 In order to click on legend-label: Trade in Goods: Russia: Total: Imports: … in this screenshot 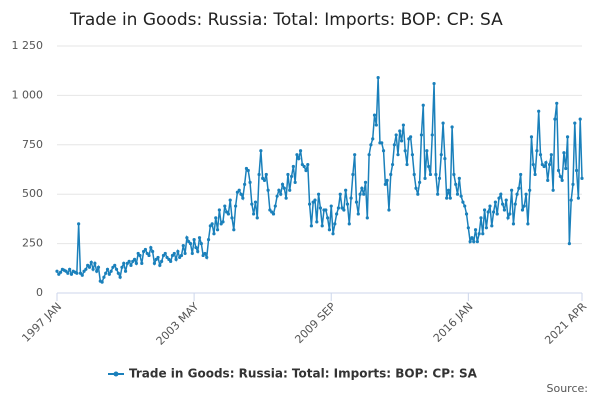, I will do `click(303, 374)`.